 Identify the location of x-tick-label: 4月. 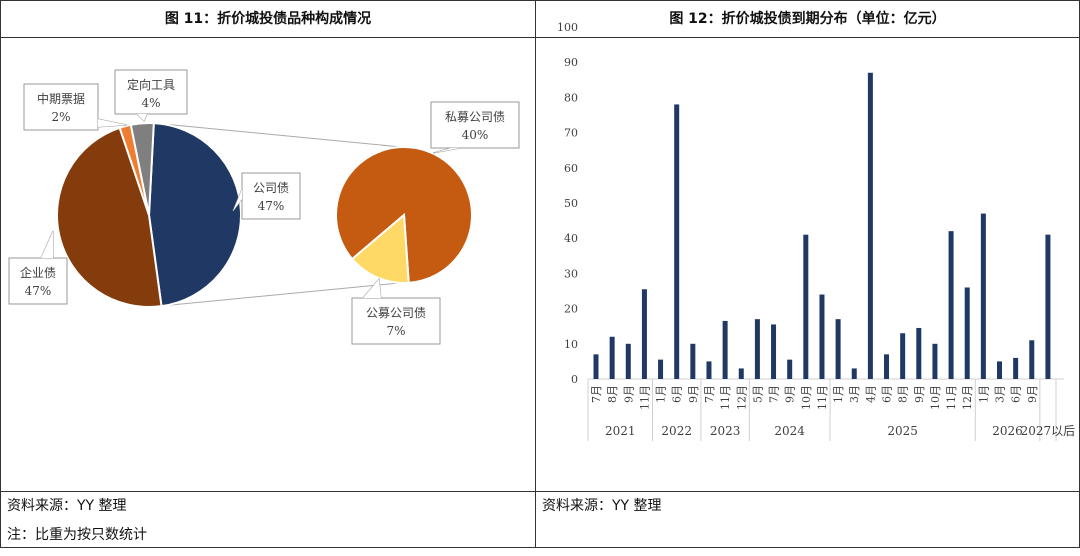
(870, 394).